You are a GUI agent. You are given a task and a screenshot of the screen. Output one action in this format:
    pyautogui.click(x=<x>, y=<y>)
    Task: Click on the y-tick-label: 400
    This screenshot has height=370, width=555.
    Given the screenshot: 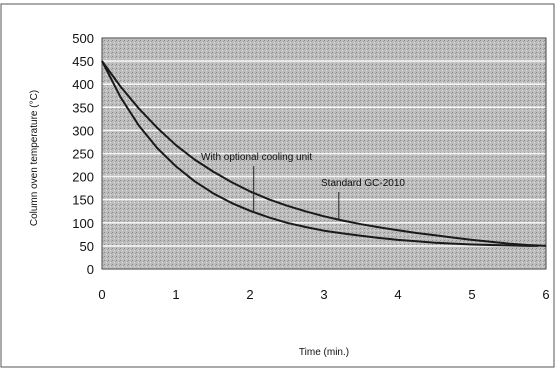 What is the action you would take?
    pyautogui.click(x=83, y=84)
    